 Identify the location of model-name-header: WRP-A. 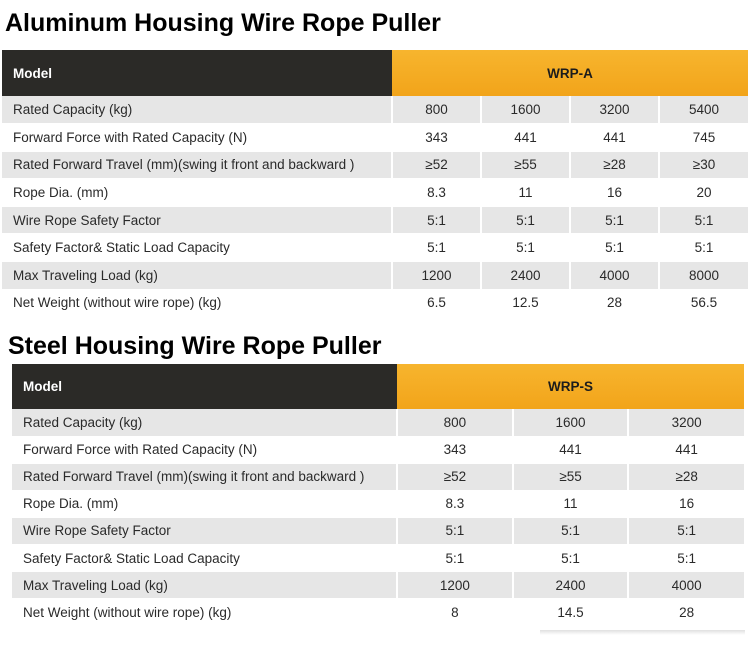
(570, 73).